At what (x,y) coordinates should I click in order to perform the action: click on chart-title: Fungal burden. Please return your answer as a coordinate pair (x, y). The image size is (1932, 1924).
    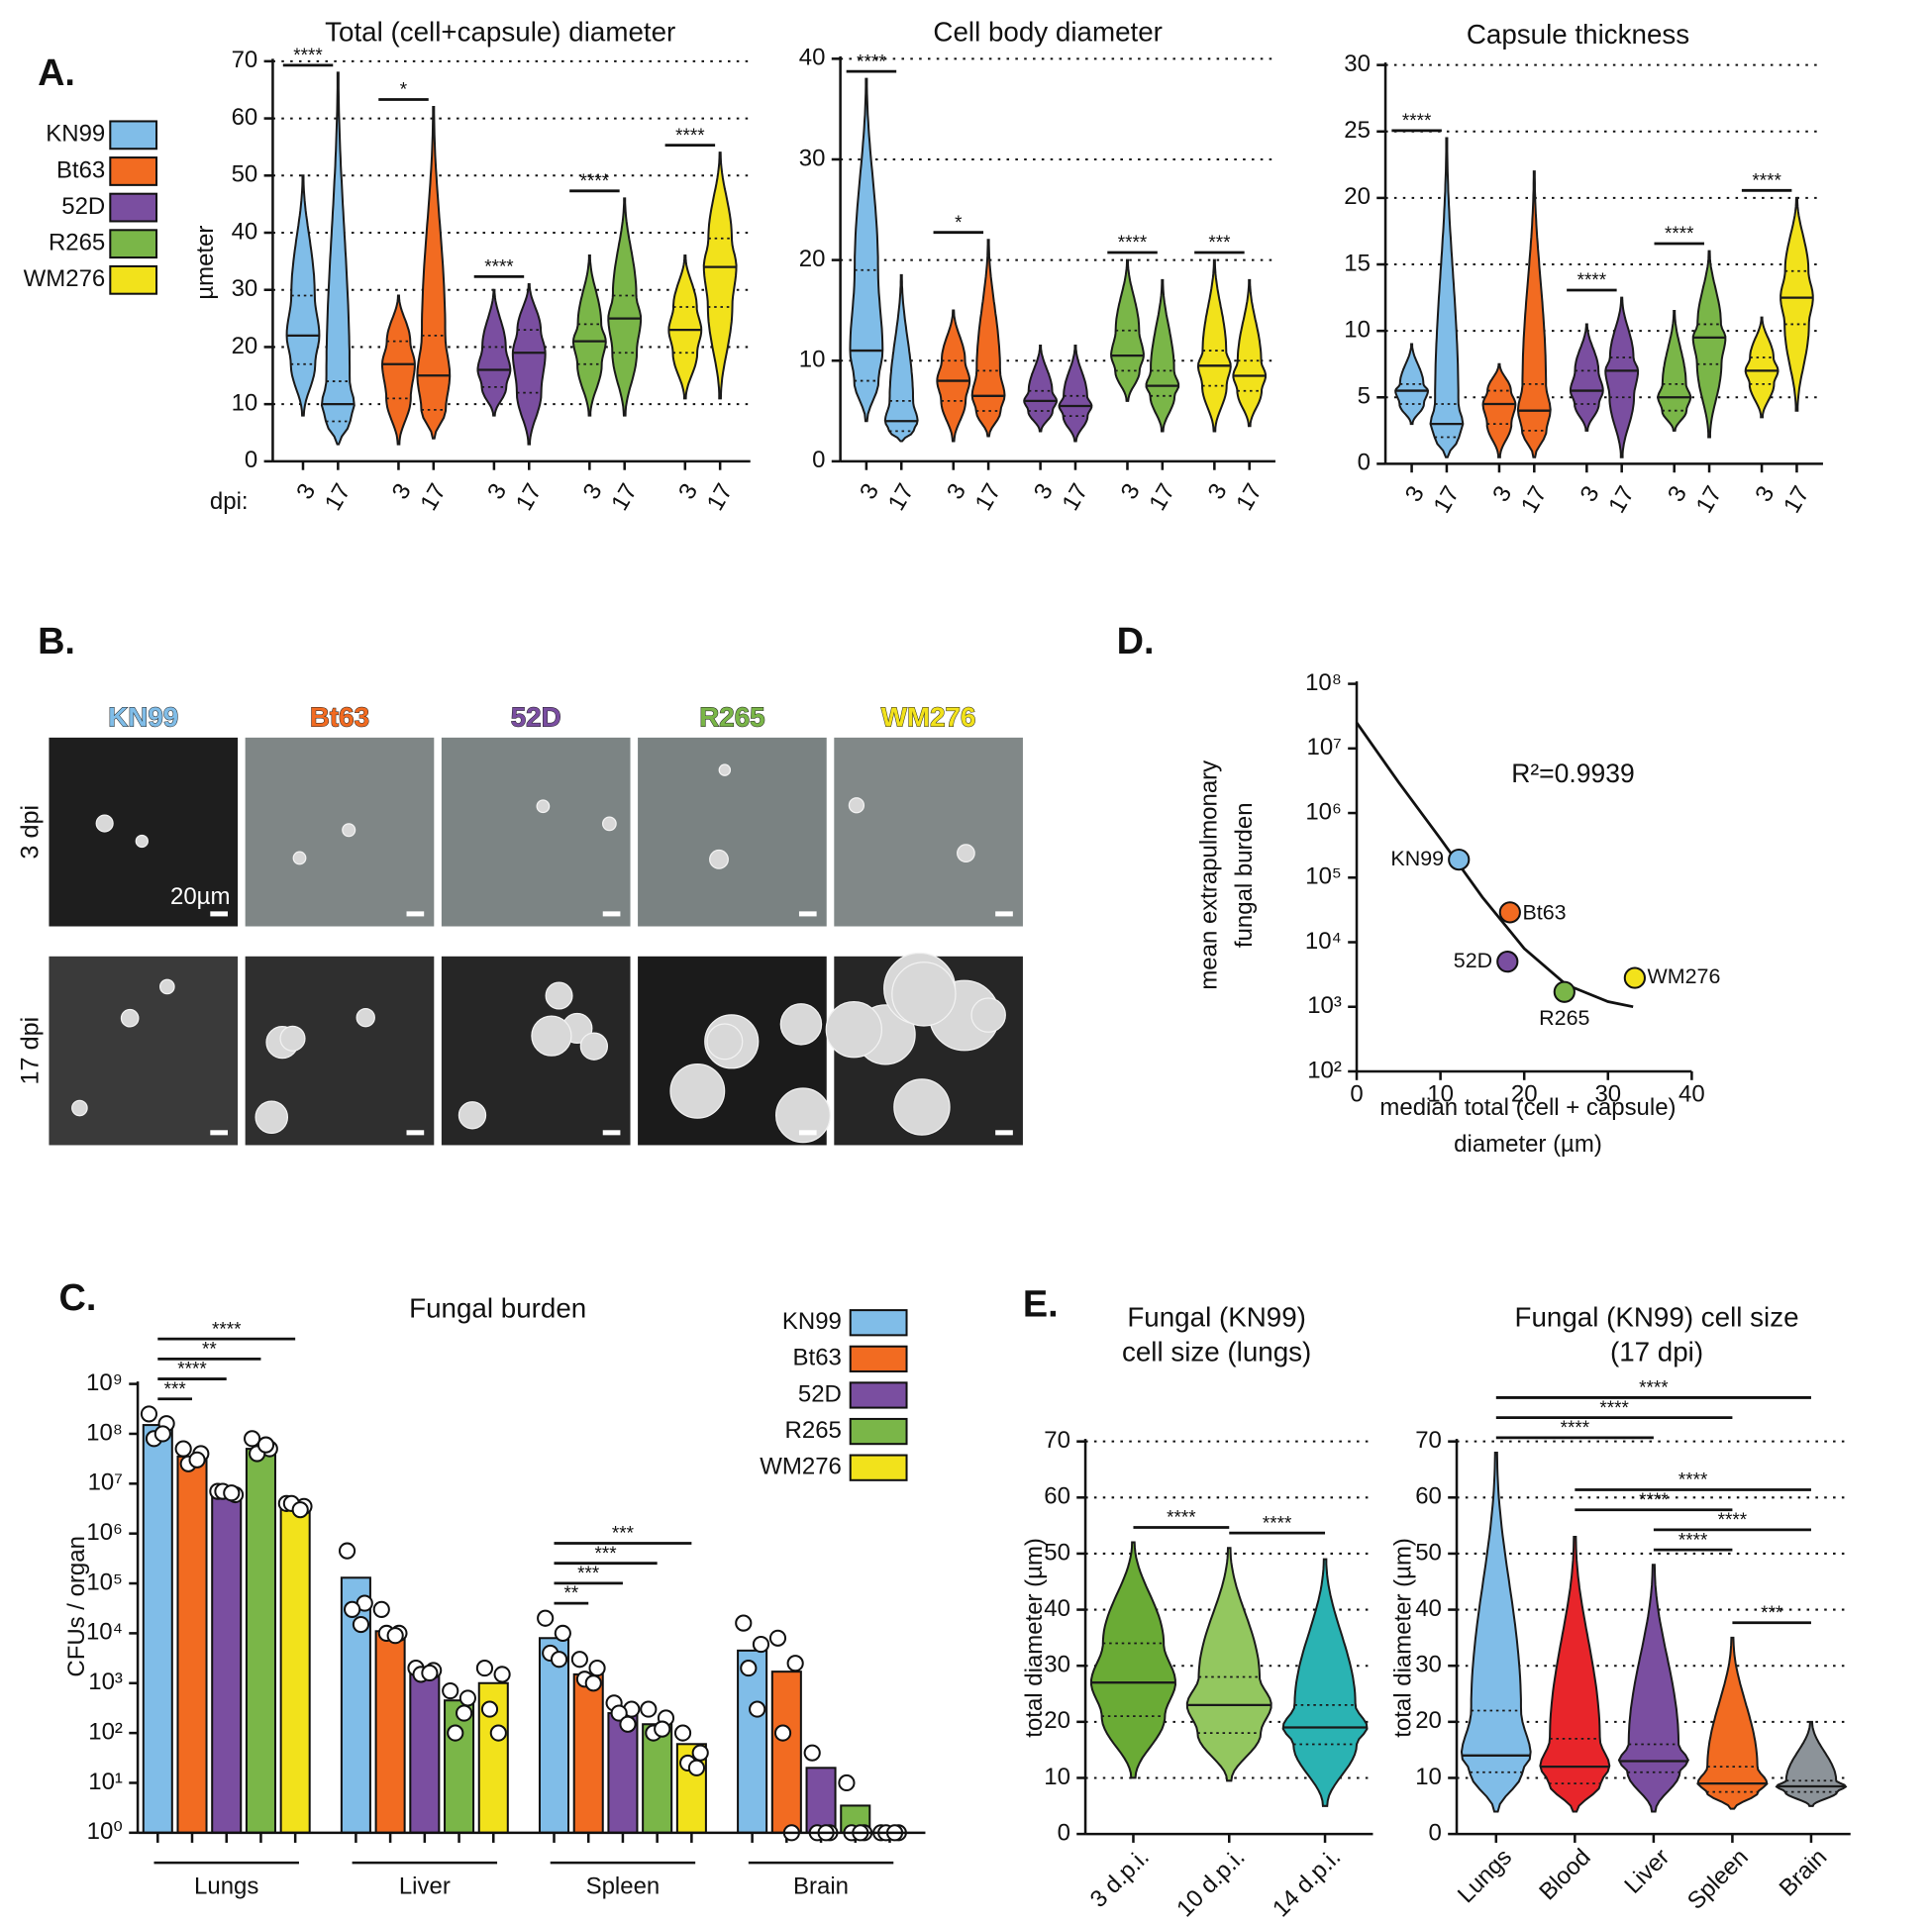
    Looking at the image, I should click on (497, 1307).